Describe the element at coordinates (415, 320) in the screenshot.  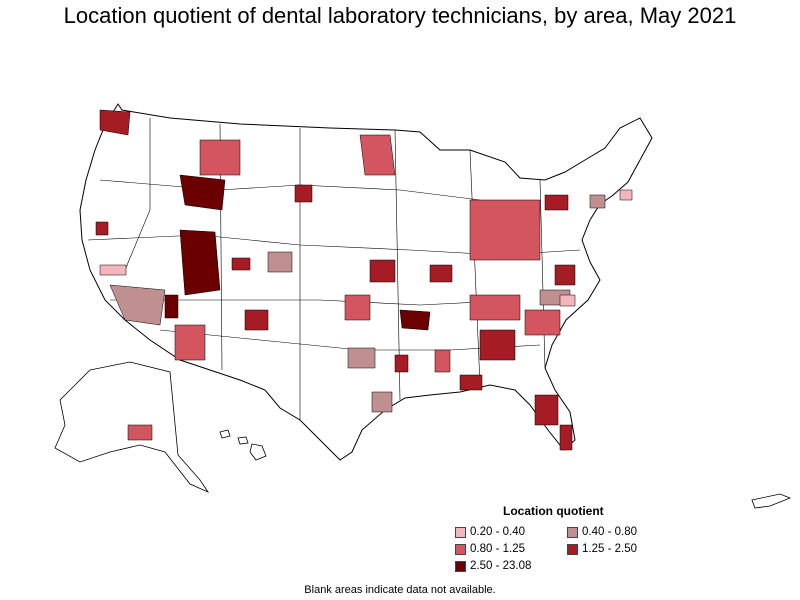
I see `area-oklahoma-high` at that location.